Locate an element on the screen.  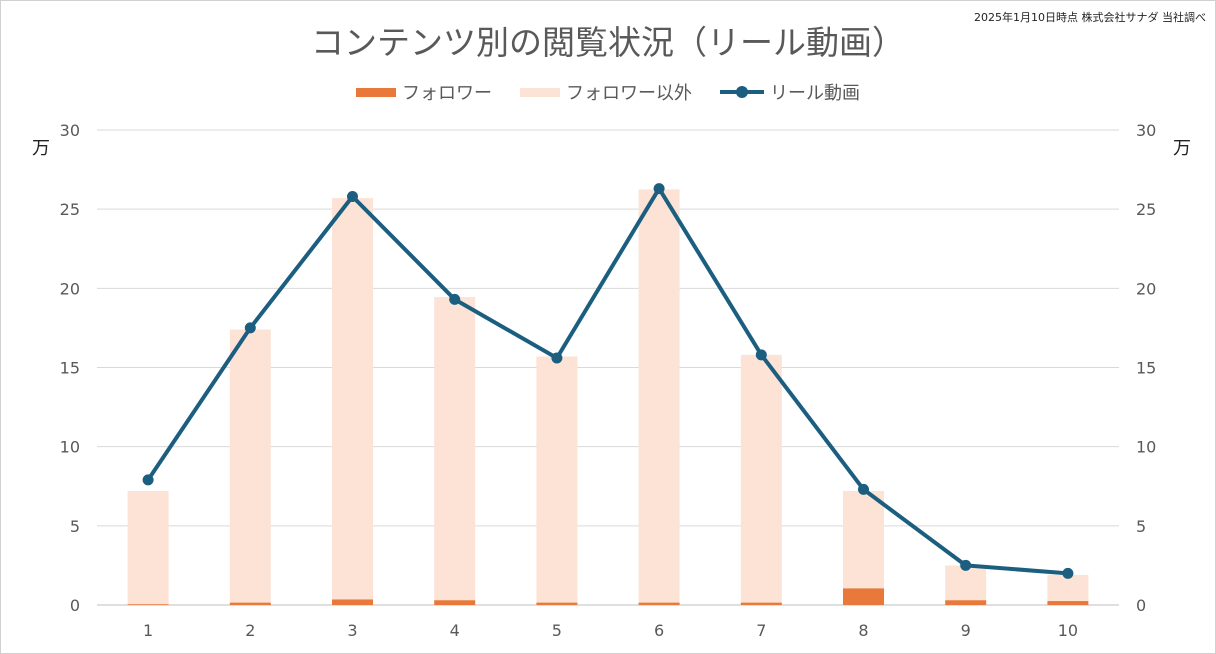
y-tick-right-0: 0 is located at coordinates (1141, 605).